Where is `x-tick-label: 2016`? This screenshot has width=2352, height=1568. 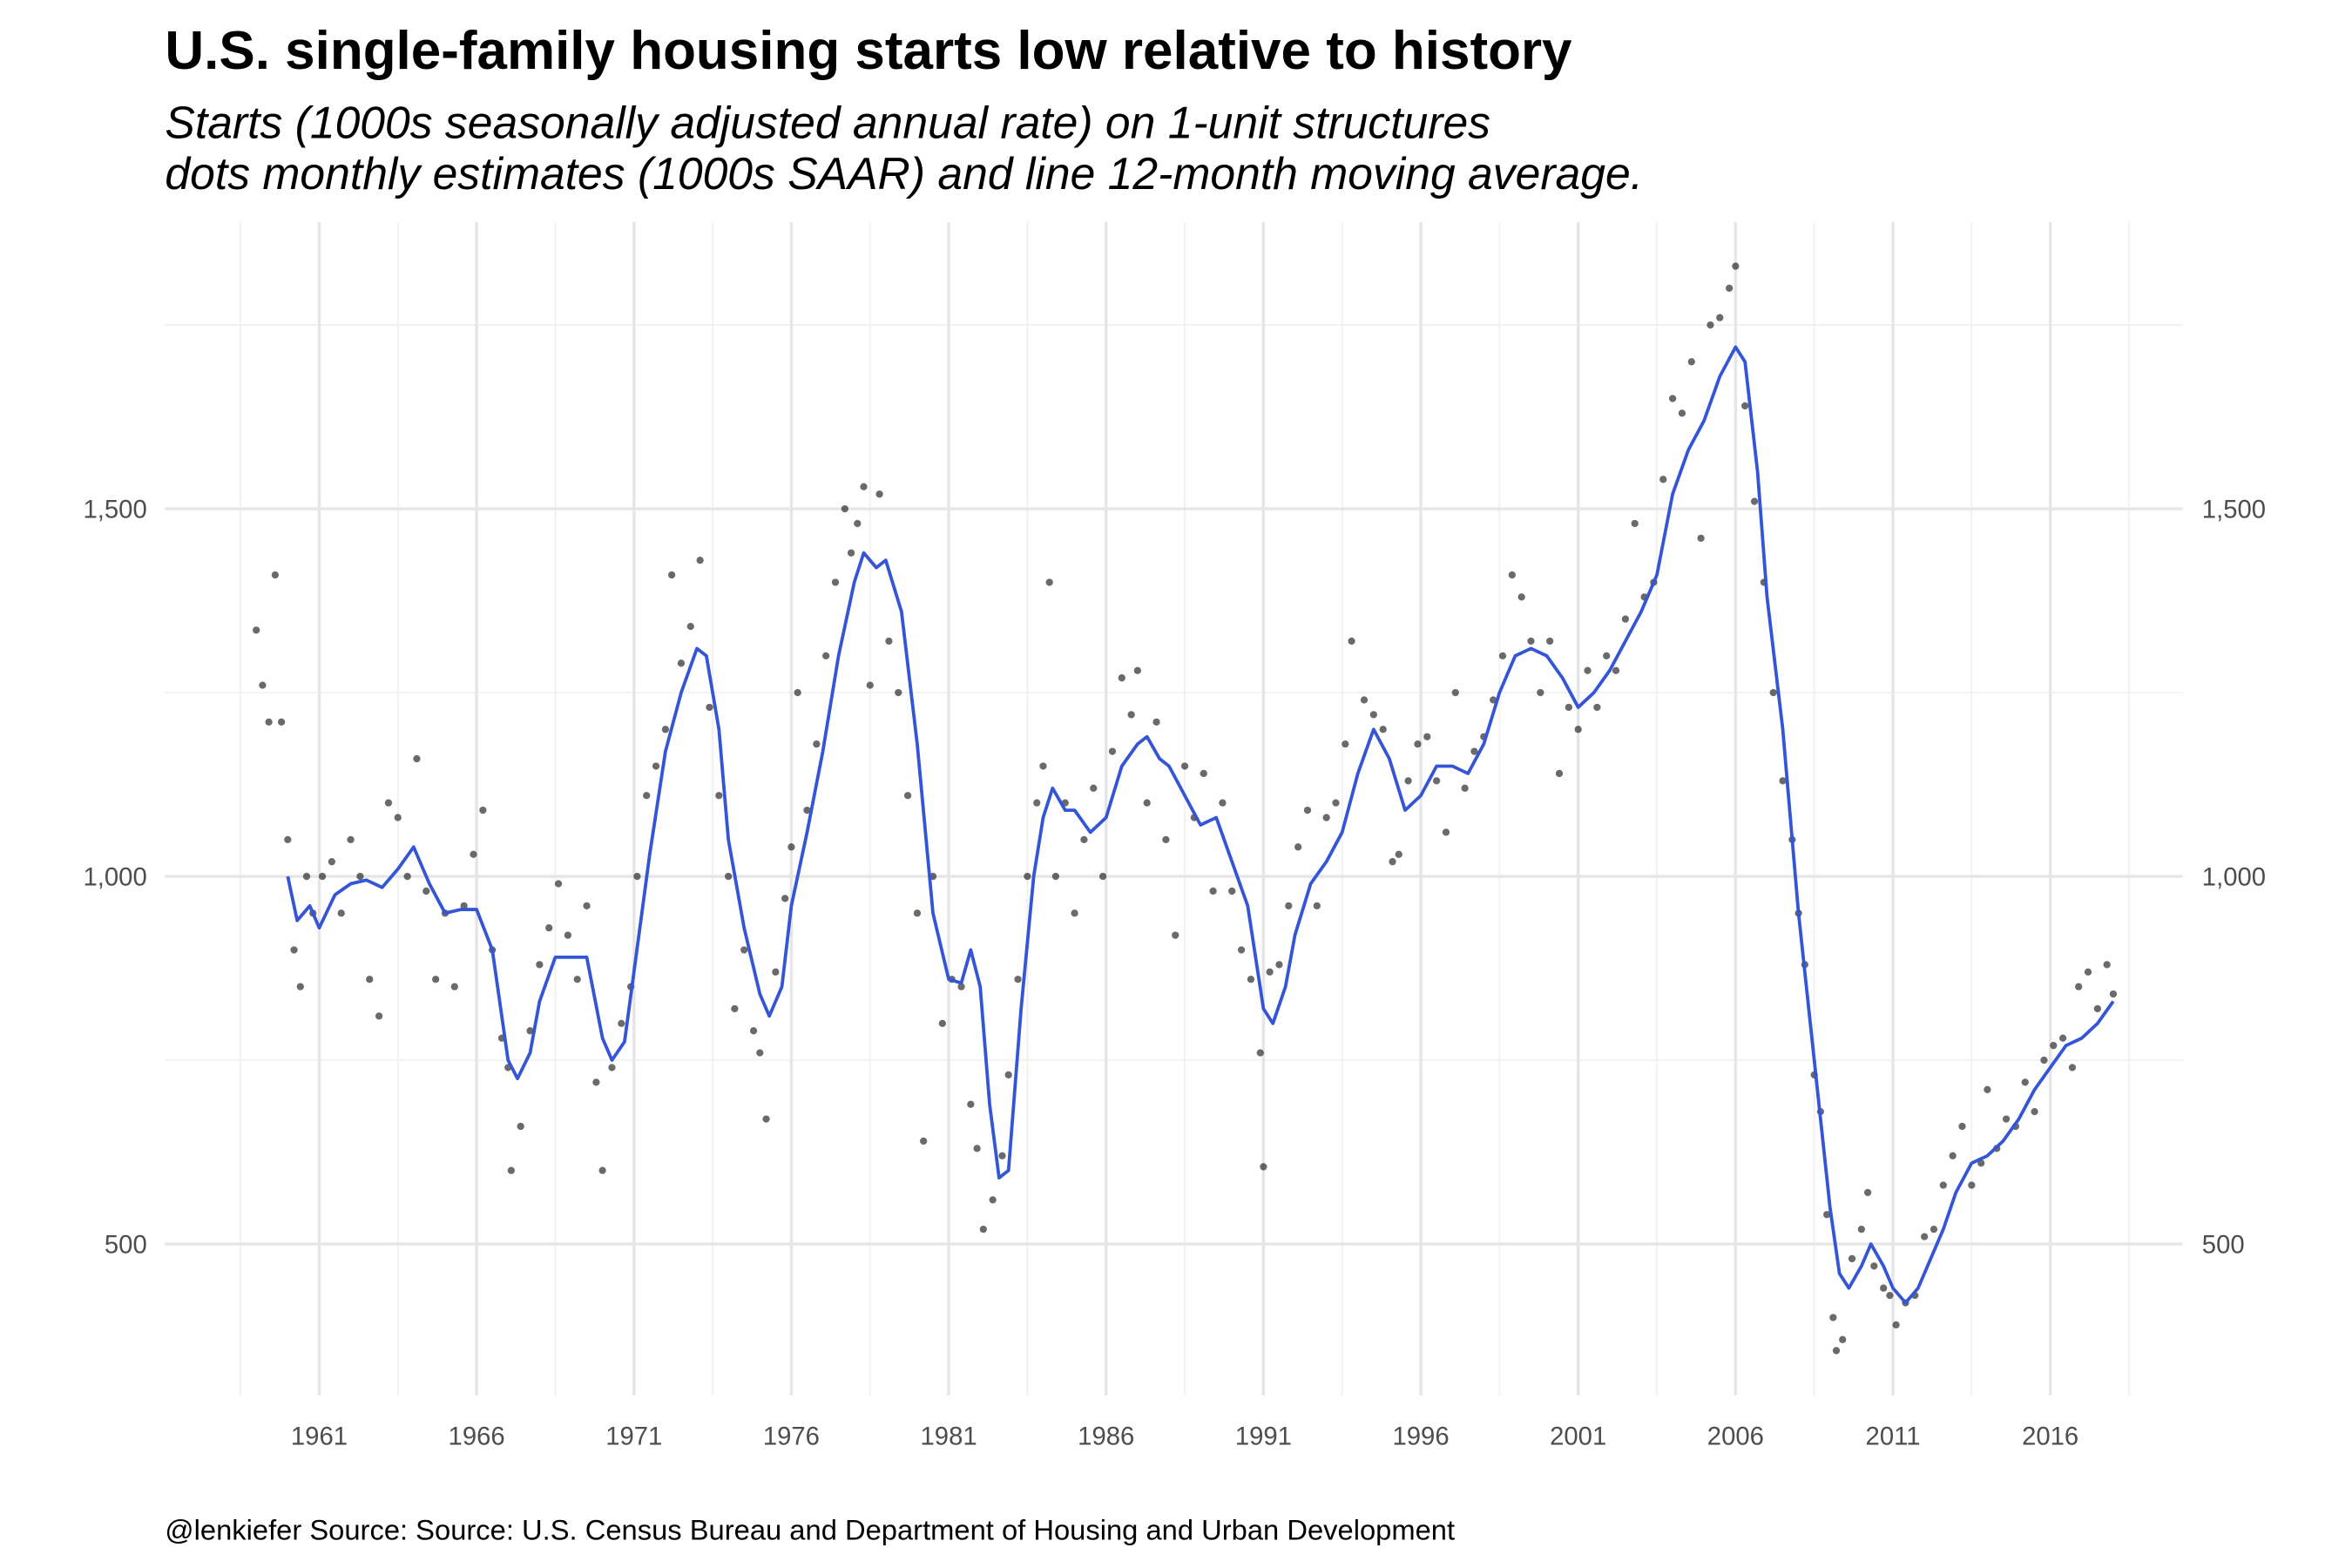
x-tick-label: 2016 is located at coordinates (2050, 1437).